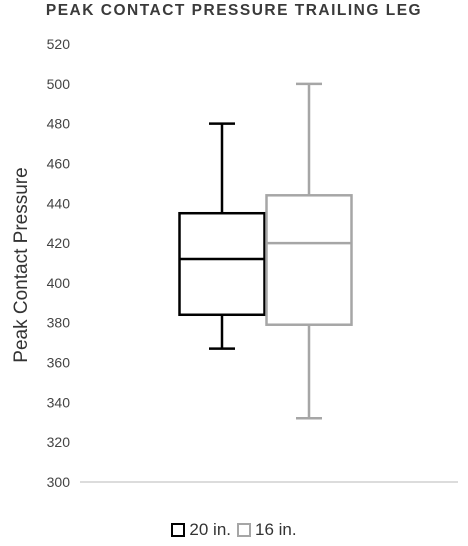 The width and height of the screenshot is (468, 546). I want to click on y-tick-label: 400, so click(59, 283).